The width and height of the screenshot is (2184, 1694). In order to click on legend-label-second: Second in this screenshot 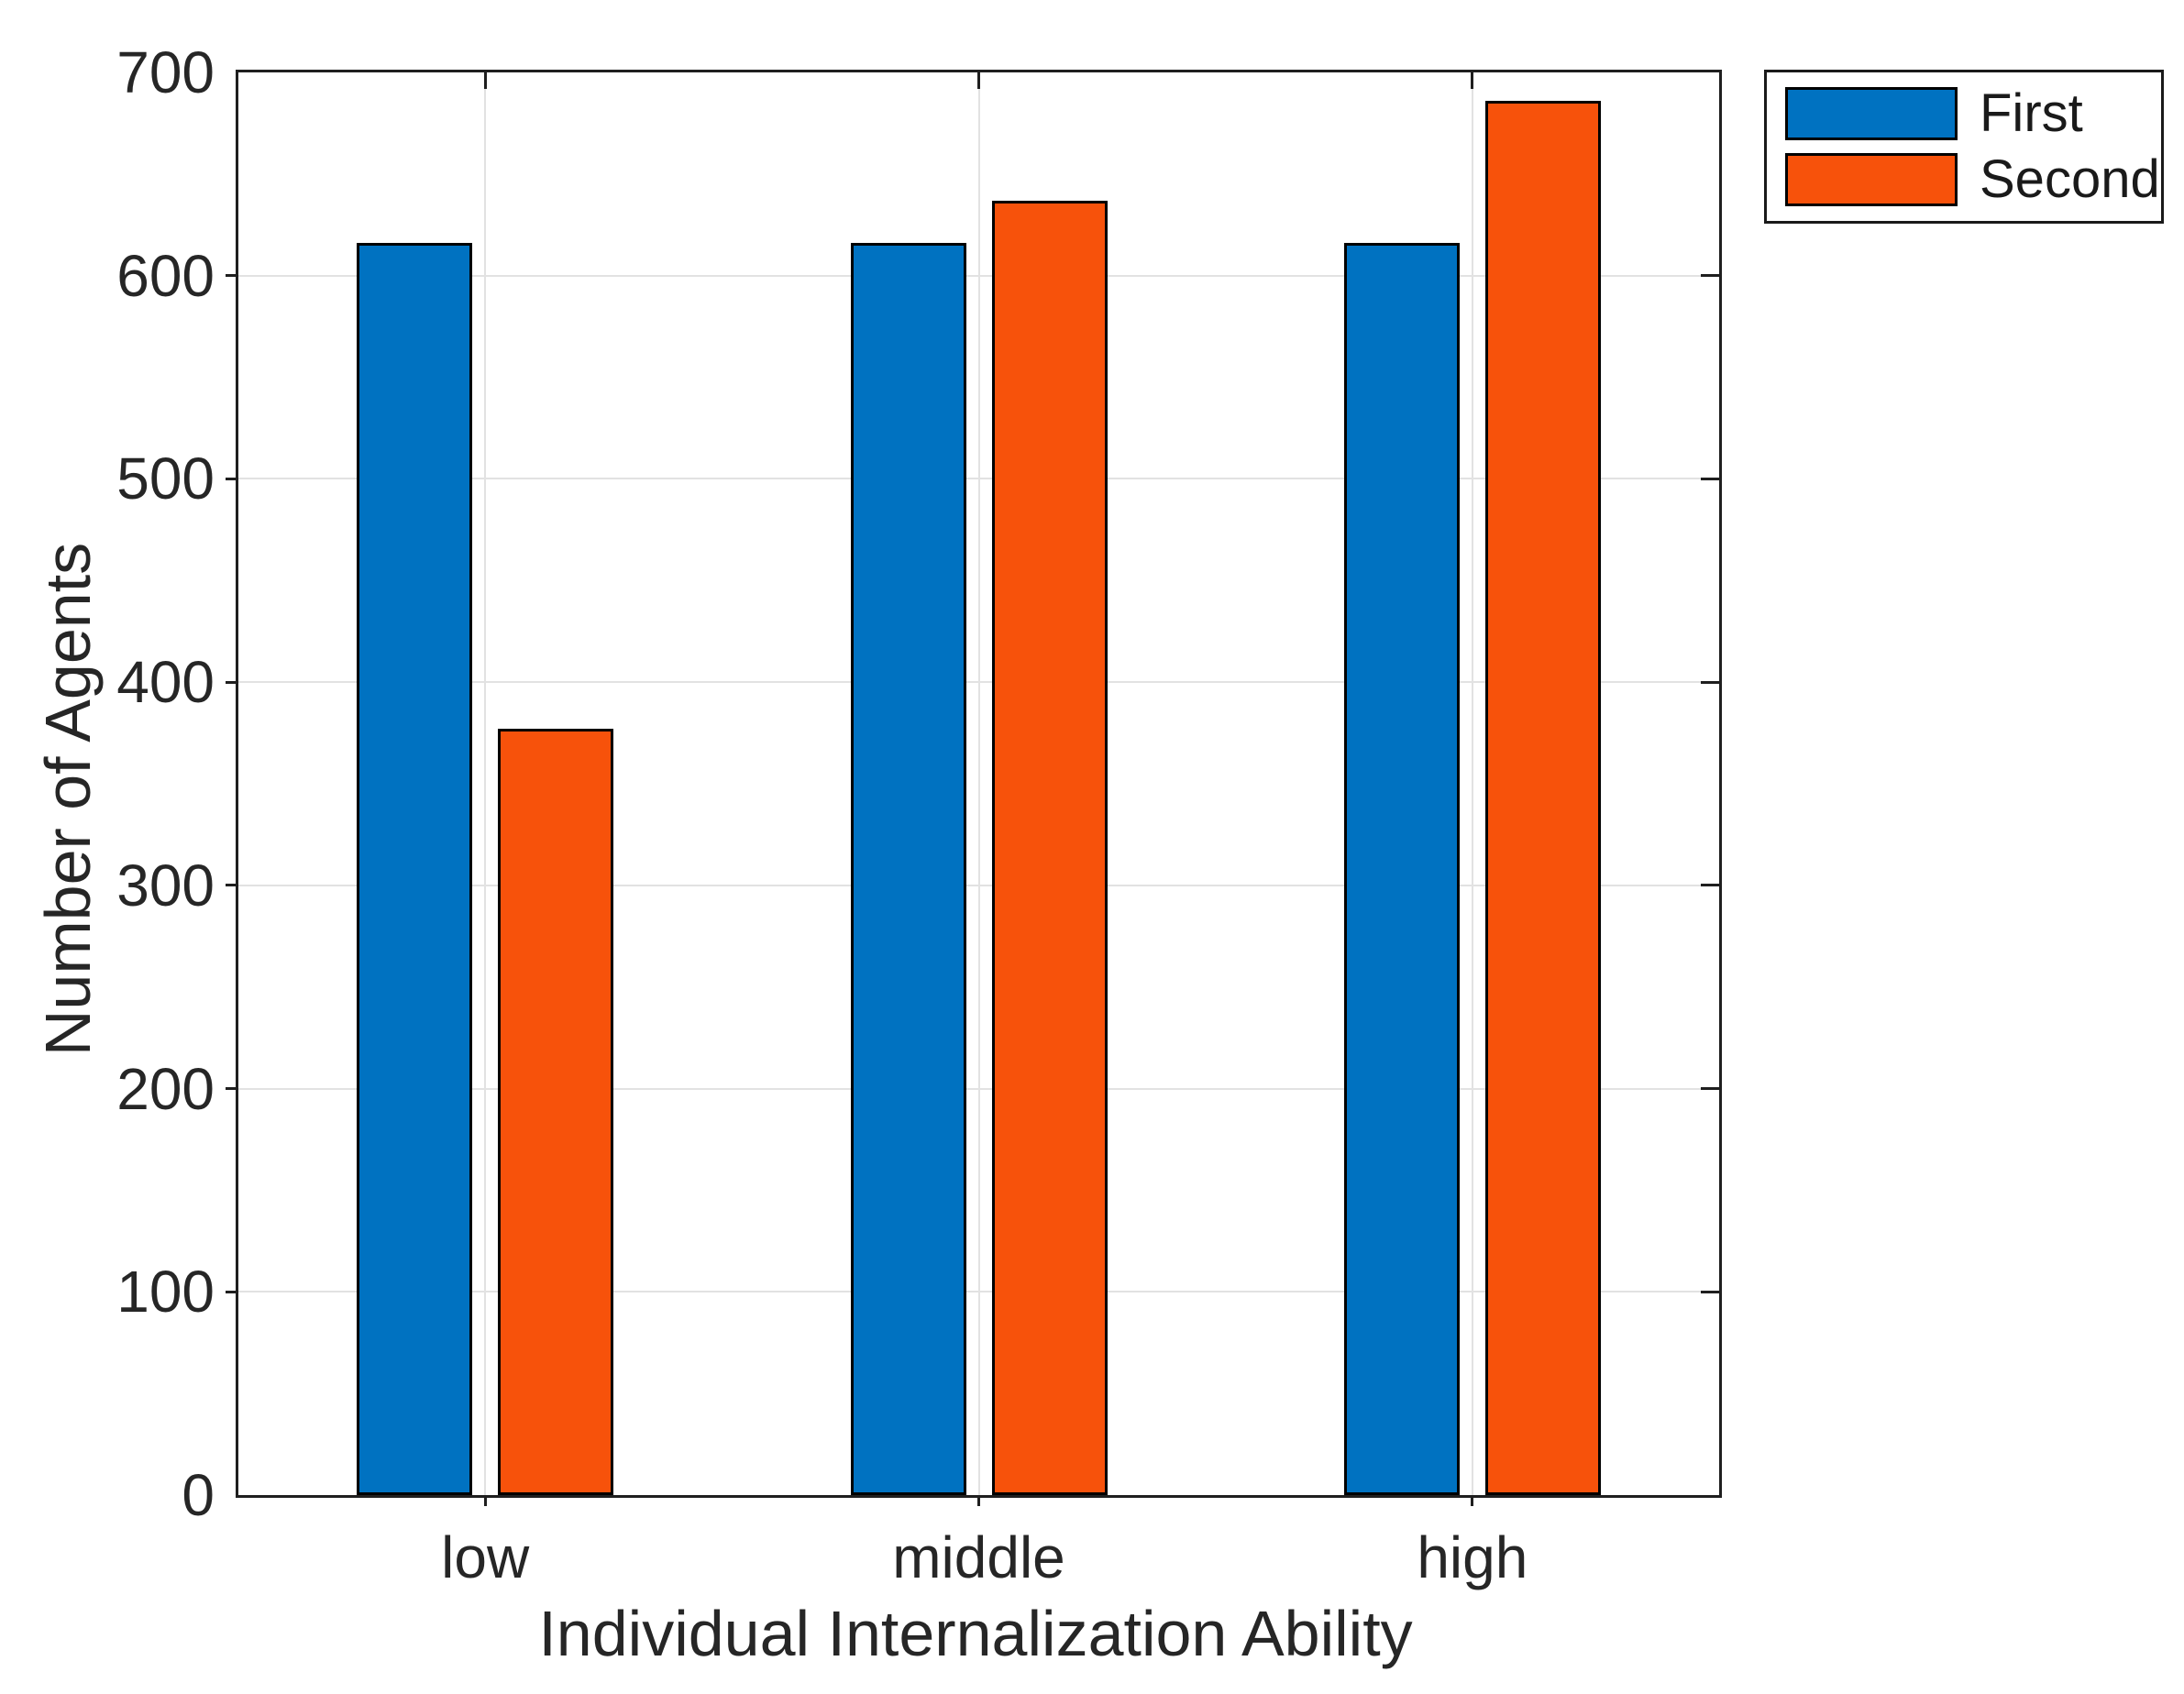, I will do `click(2070, 179)`.